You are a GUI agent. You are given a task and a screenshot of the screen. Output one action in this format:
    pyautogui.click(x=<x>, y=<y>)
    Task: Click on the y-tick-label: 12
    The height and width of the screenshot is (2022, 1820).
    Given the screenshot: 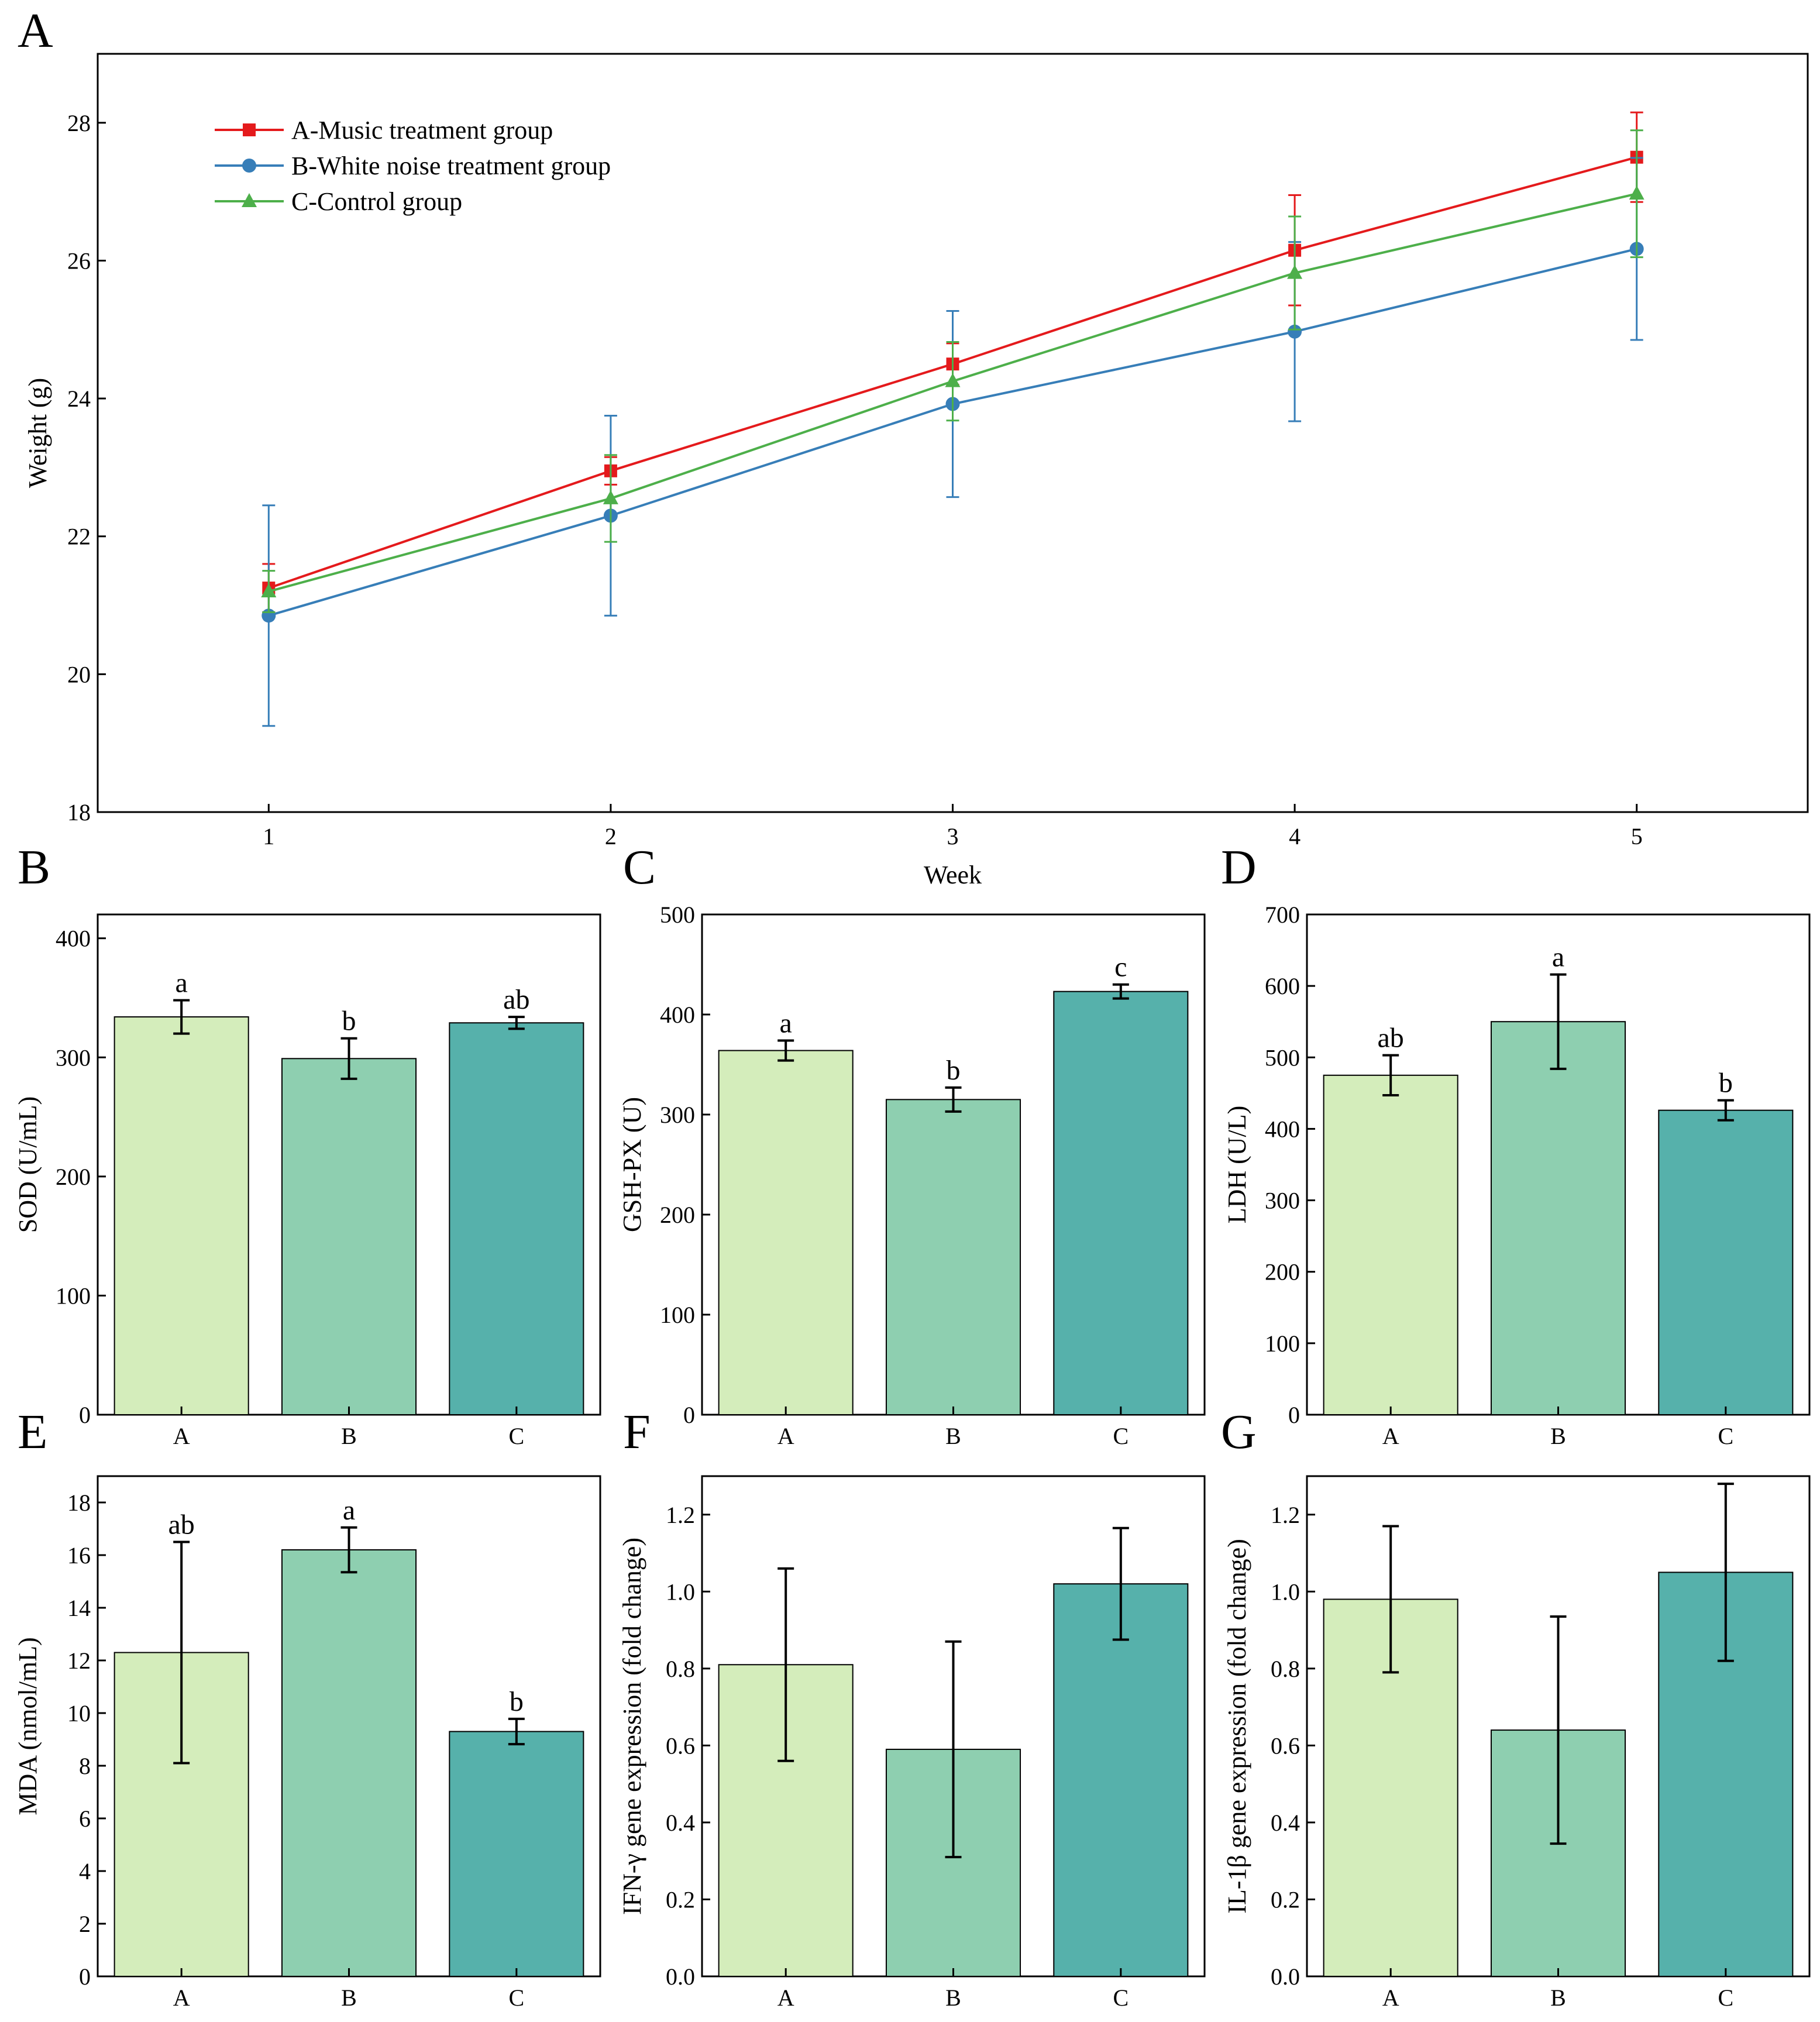 What is the action you would take?
    pyautogui.click(x=79, y=1661)
    